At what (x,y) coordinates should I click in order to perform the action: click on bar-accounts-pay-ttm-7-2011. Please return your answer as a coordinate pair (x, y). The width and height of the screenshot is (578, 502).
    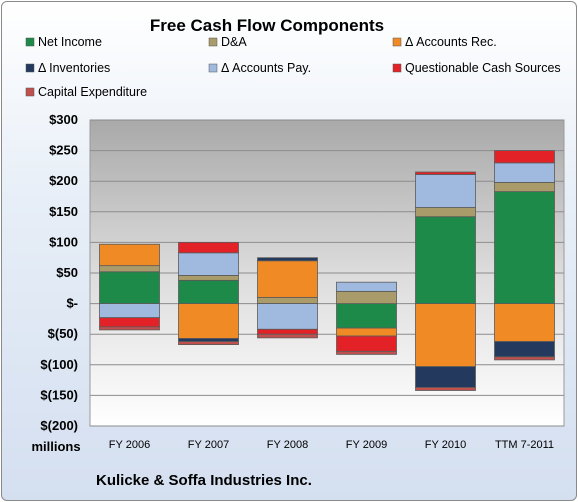
    Looking at the image, I should click on (524, 172).